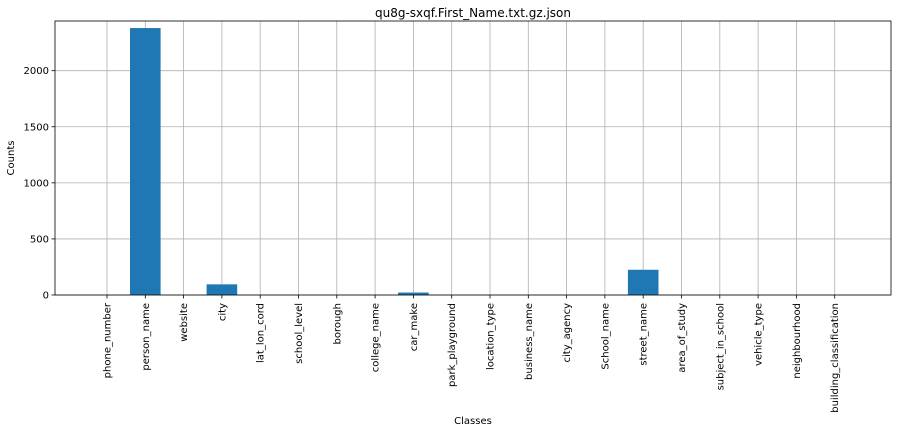 This screenshot has width=897, height=433. I want to click on x-tick-label-website: website, so click(184, 322).